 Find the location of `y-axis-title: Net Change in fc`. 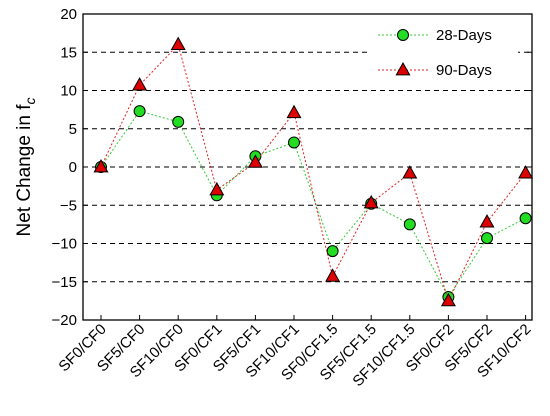

y-axis-title: Net Change in fc is located at coordinates (26, 166).